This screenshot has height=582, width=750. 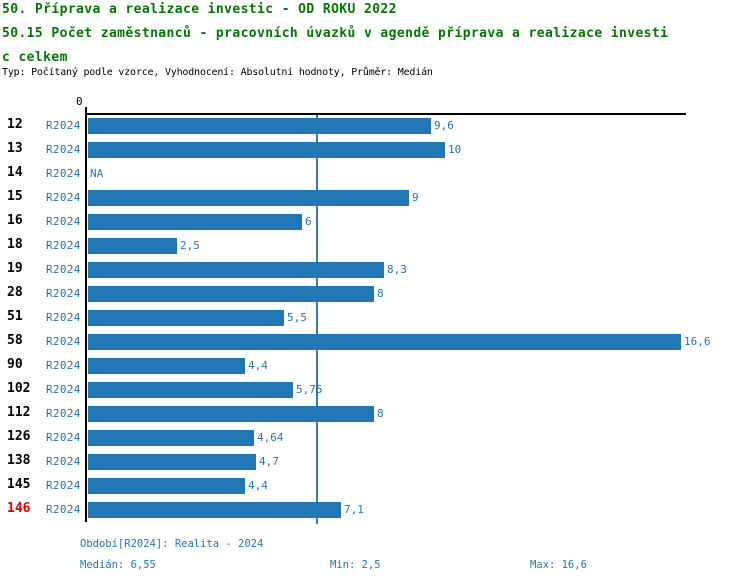 I want to click on chart-row: 16 R2024 6, so click(x=375, y=222).